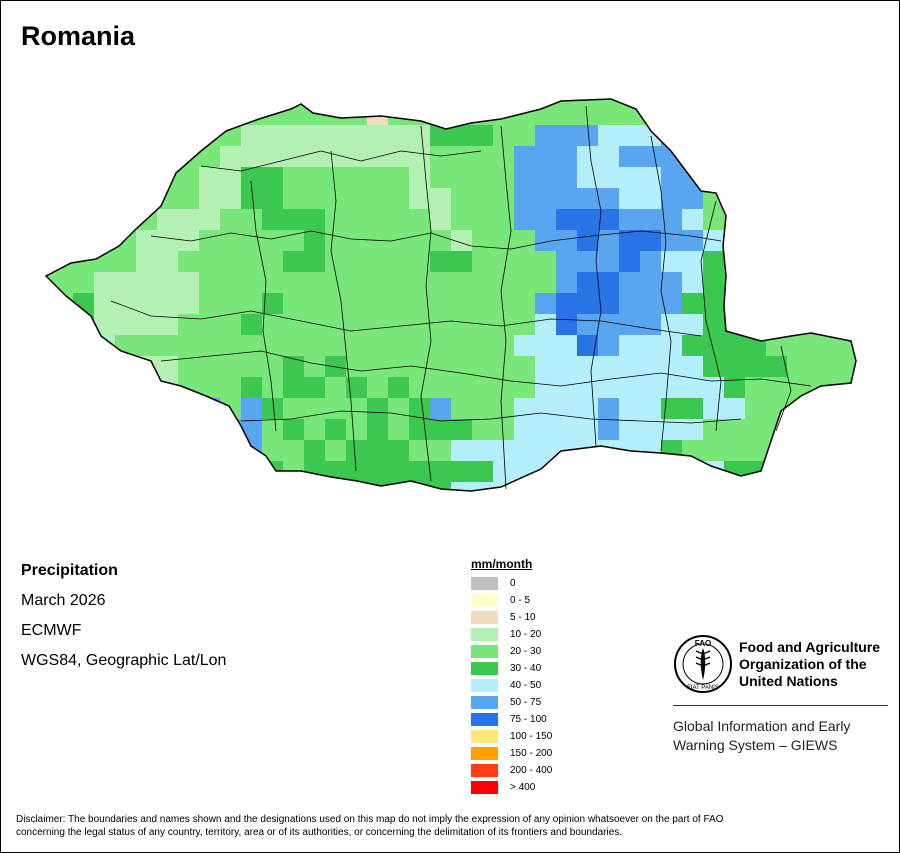  I want to click on legend-label: 20 - 30, so click(526, 651).